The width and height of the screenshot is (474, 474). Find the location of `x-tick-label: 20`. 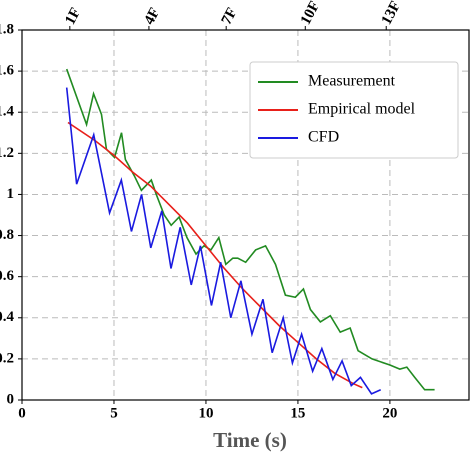

x-tick-label: 20 is located at coordinates (389, 413).